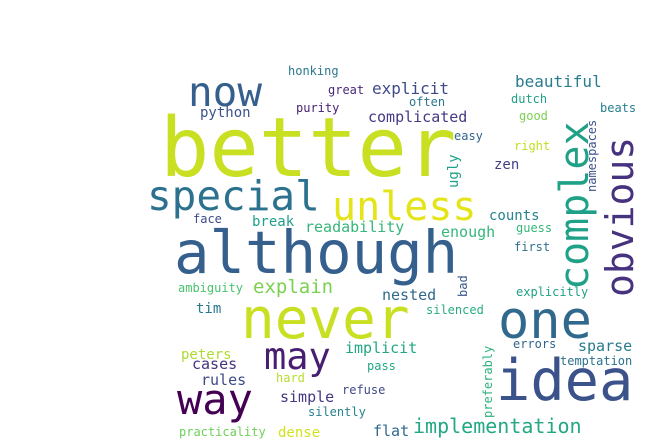 The height and width of the screenshot is (445, 645). I want to click on word-better: better, so click(308, 148).